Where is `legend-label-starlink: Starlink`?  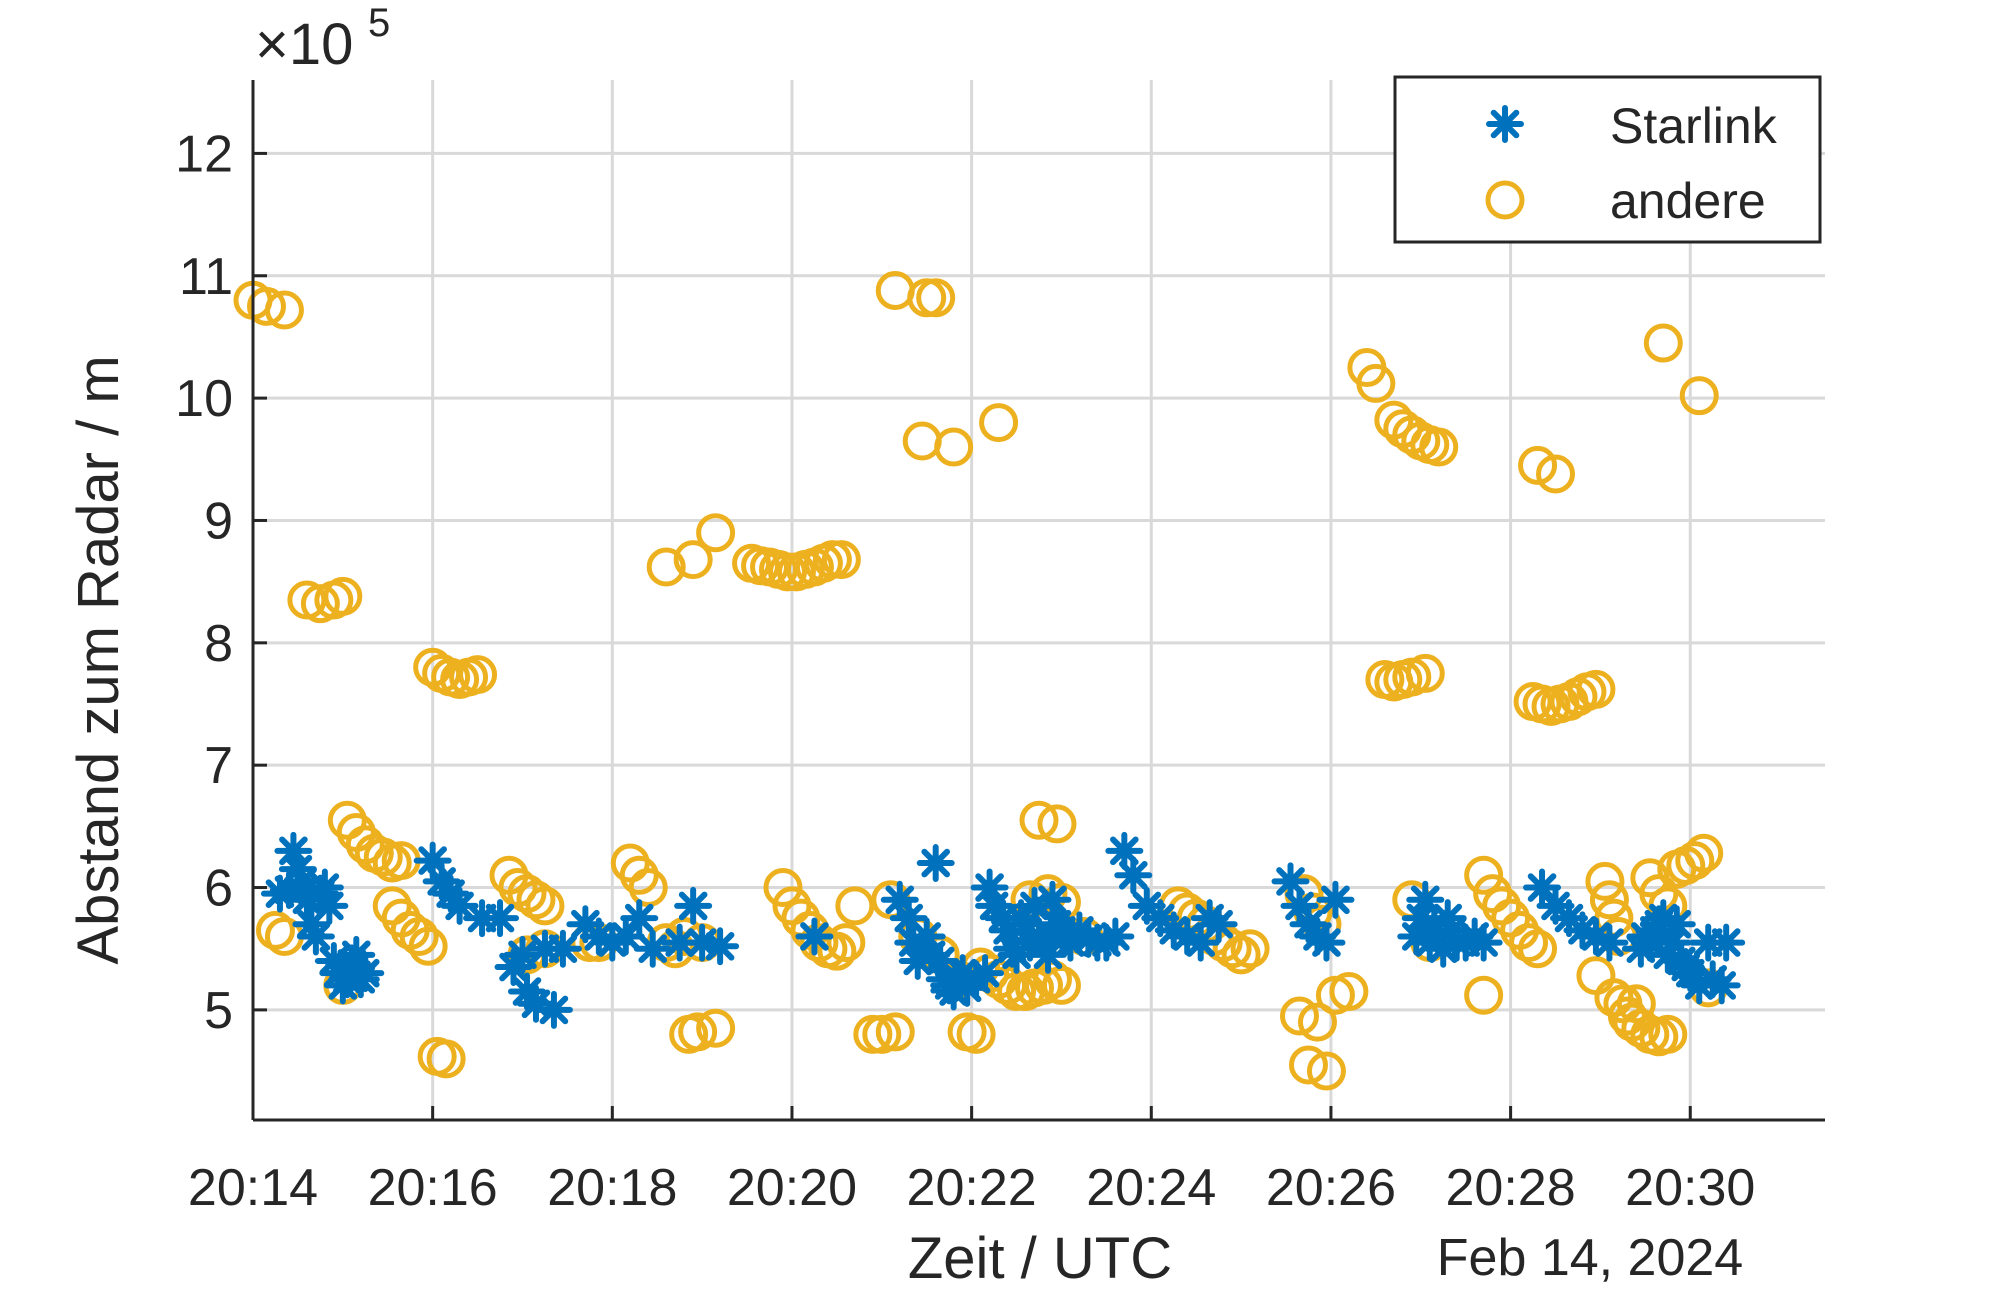 legend-label-starlink: Starlink is located at coordinates (1694, 126).